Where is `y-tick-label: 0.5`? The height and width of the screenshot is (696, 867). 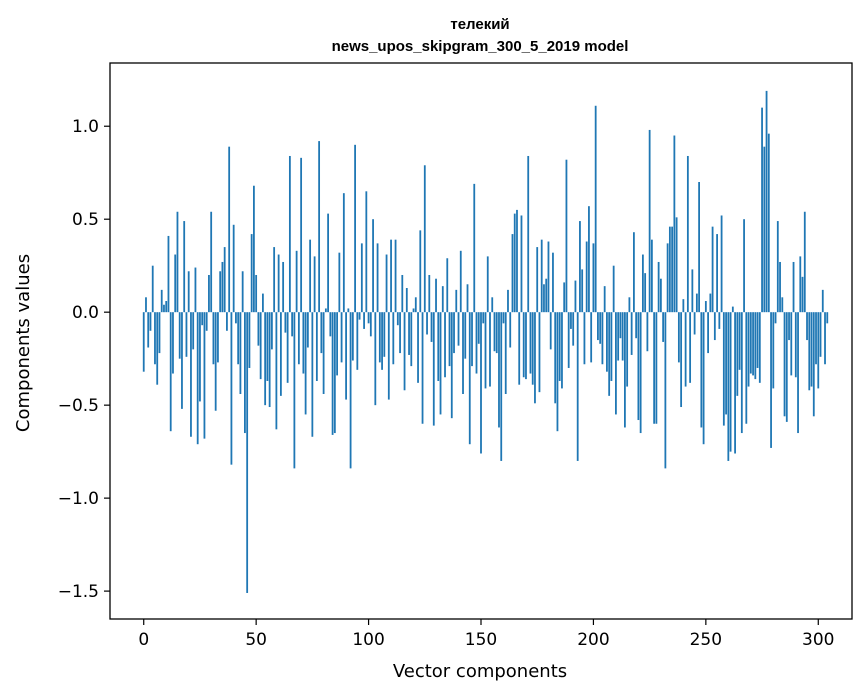
y-tick-label: 0.5 is located at coordinates (85, 220).